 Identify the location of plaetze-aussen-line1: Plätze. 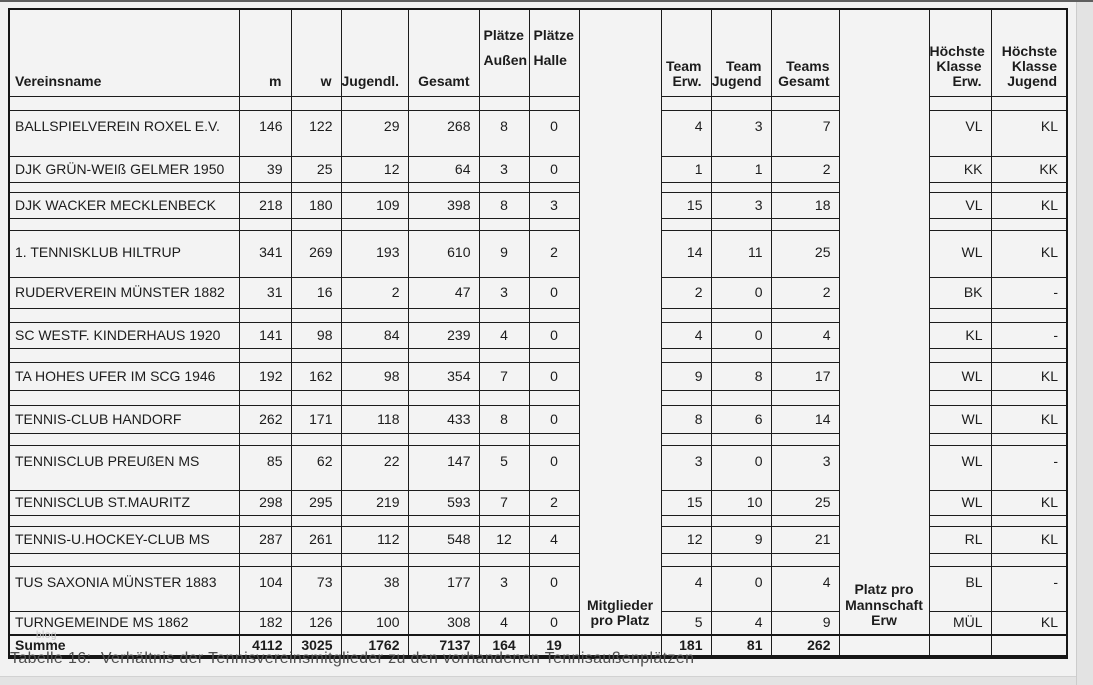
(503, 35).